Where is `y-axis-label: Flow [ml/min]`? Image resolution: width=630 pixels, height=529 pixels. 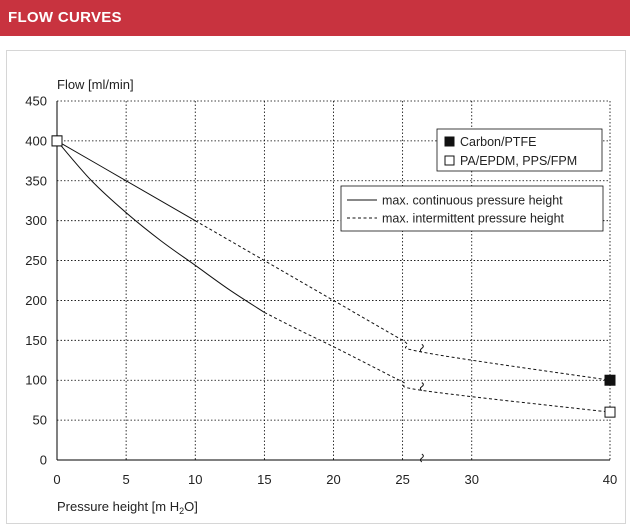 y-axis-label: Flow [ml/min] is located at coordinates (95, 84).